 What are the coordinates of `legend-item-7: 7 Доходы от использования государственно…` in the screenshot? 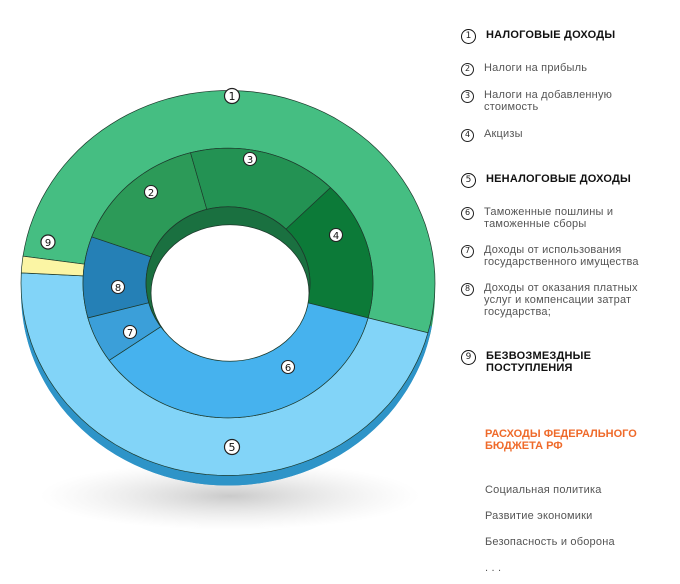 It's located at (568, 256).